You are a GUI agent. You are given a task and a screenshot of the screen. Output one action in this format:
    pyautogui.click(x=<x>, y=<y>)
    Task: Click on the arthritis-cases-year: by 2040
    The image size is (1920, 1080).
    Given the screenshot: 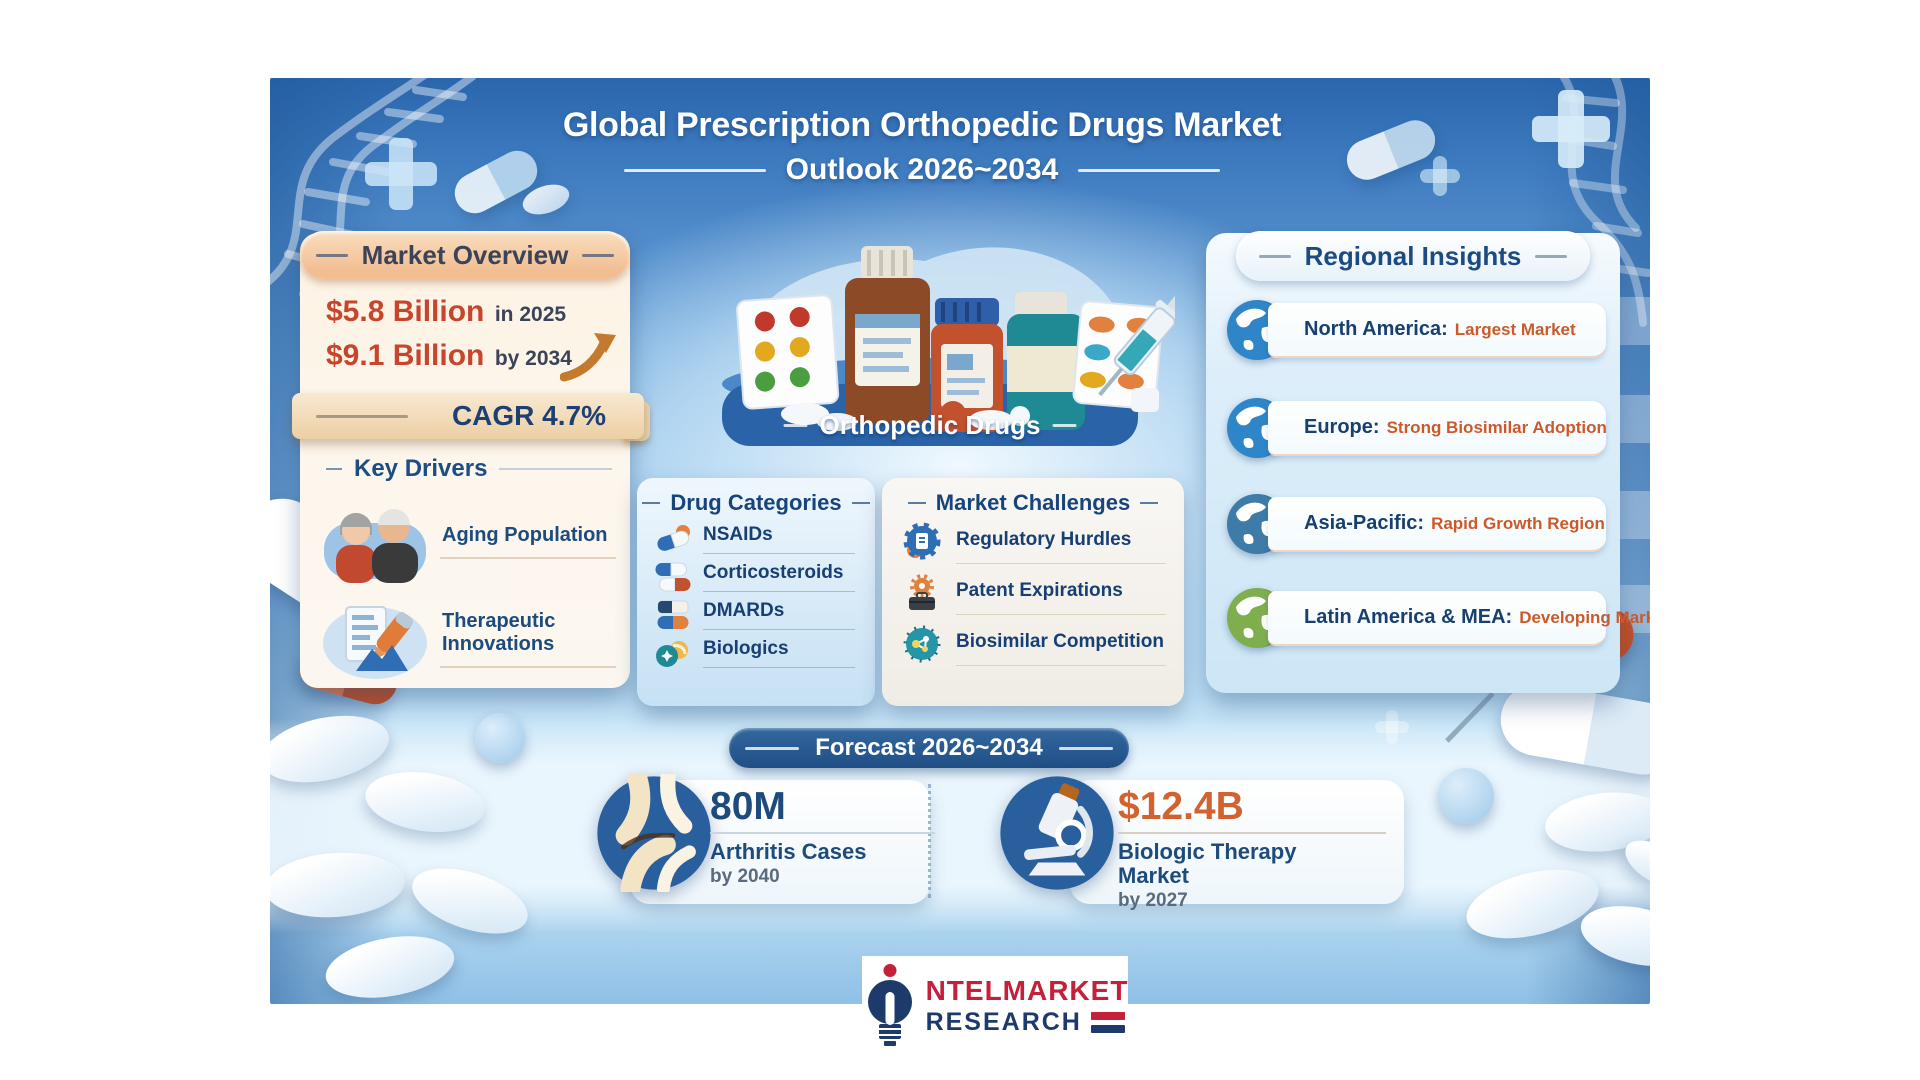 What is the action you would take?
    pyautogui.click(x=745, y=876)
    